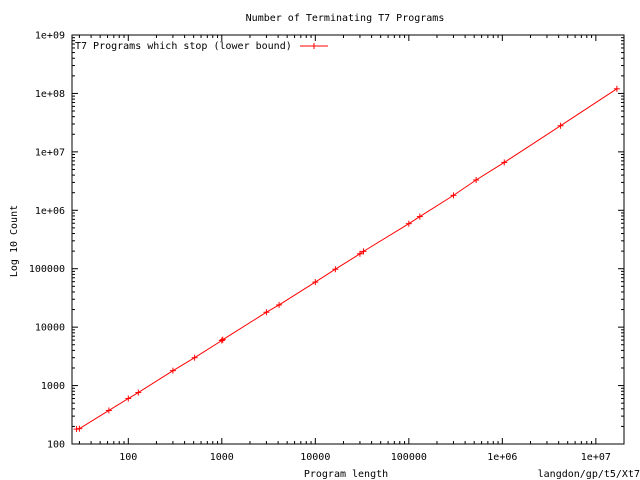 Image resolution: width=640 pixels, height=480 pixels. What do you see at coordinates (346, 474) in the screenshot?
I see `x-axis-label: Program length` at bounding box center [346, 474].